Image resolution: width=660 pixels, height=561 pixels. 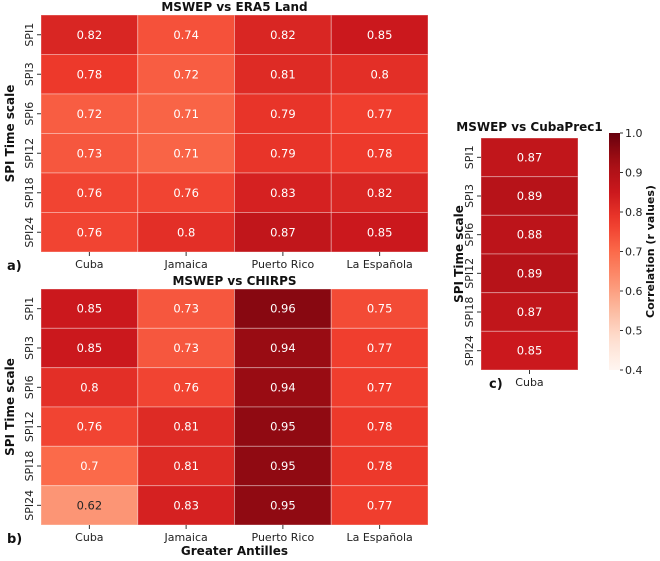 I want to click on panel-title-c: MSWEP vs CubaPrec1, so click(x=529, y=127).